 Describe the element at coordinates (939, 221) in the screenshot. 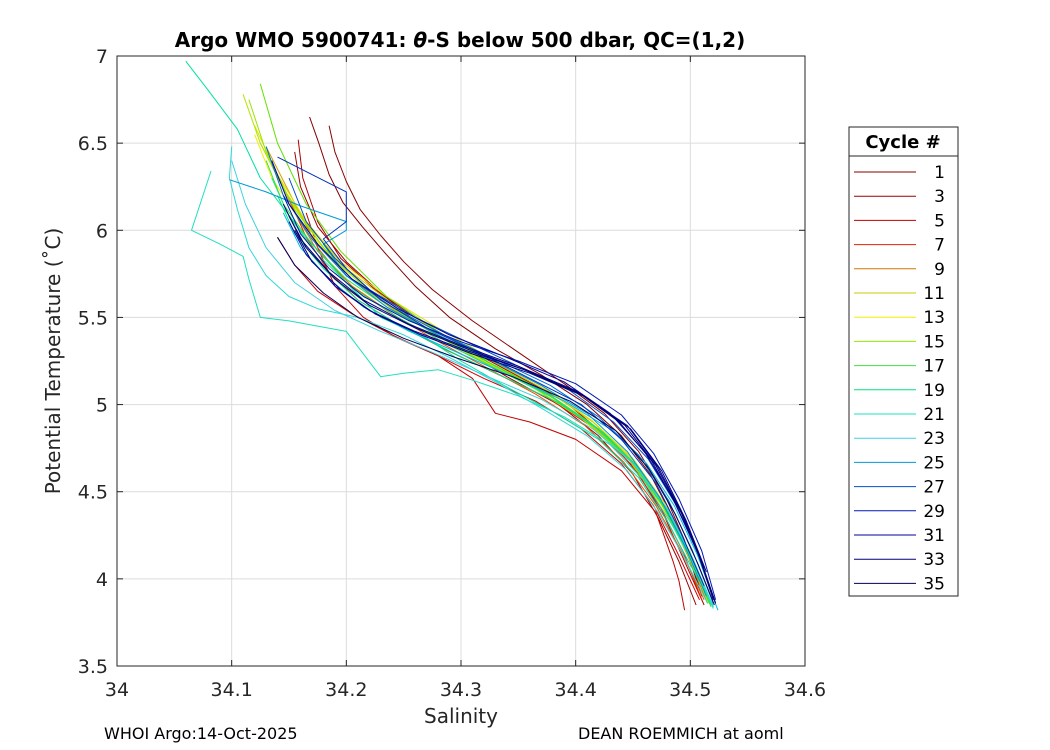

I see `legend-label: 5` at that location.